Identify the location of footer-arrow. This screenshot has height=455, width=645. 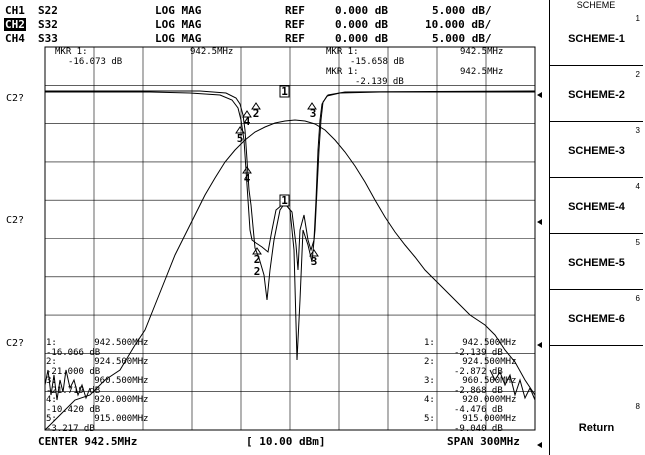
(539, 445).